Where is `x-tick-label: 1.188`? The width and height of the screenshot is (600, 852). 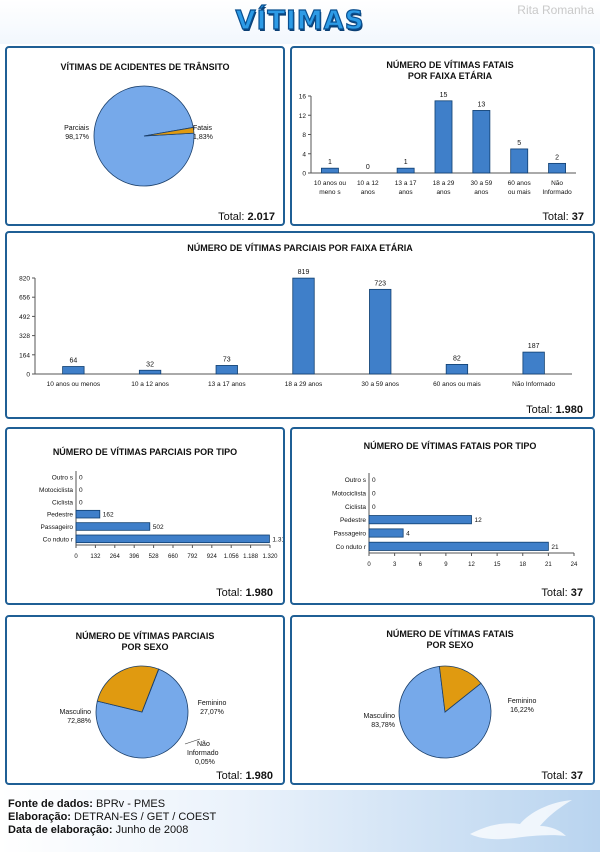
x-tick-label: 1.188 is located at coordinates (251, 557).